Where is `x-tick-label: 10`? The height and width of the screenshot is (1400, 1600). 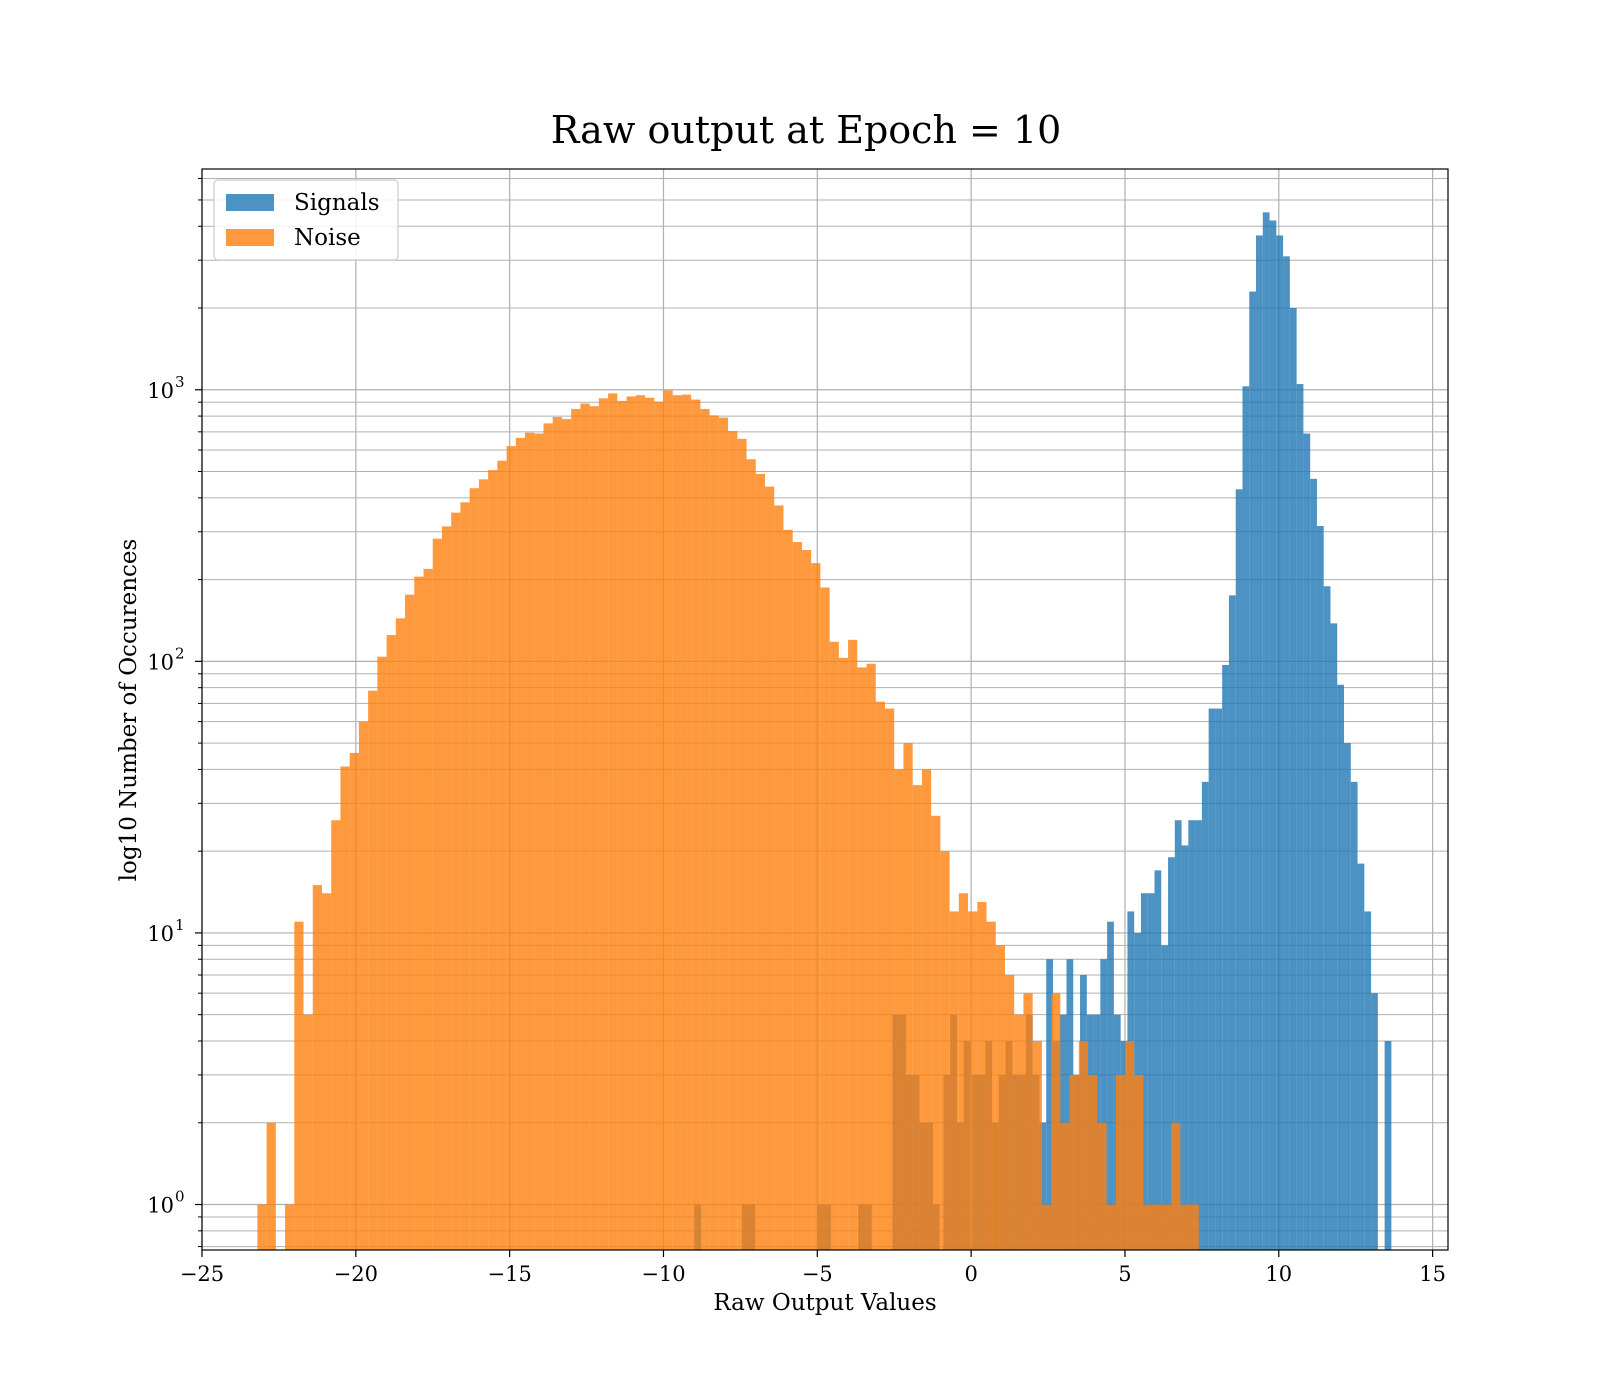
x-tick-label: 10 is located at coordinates (1278, 1274).